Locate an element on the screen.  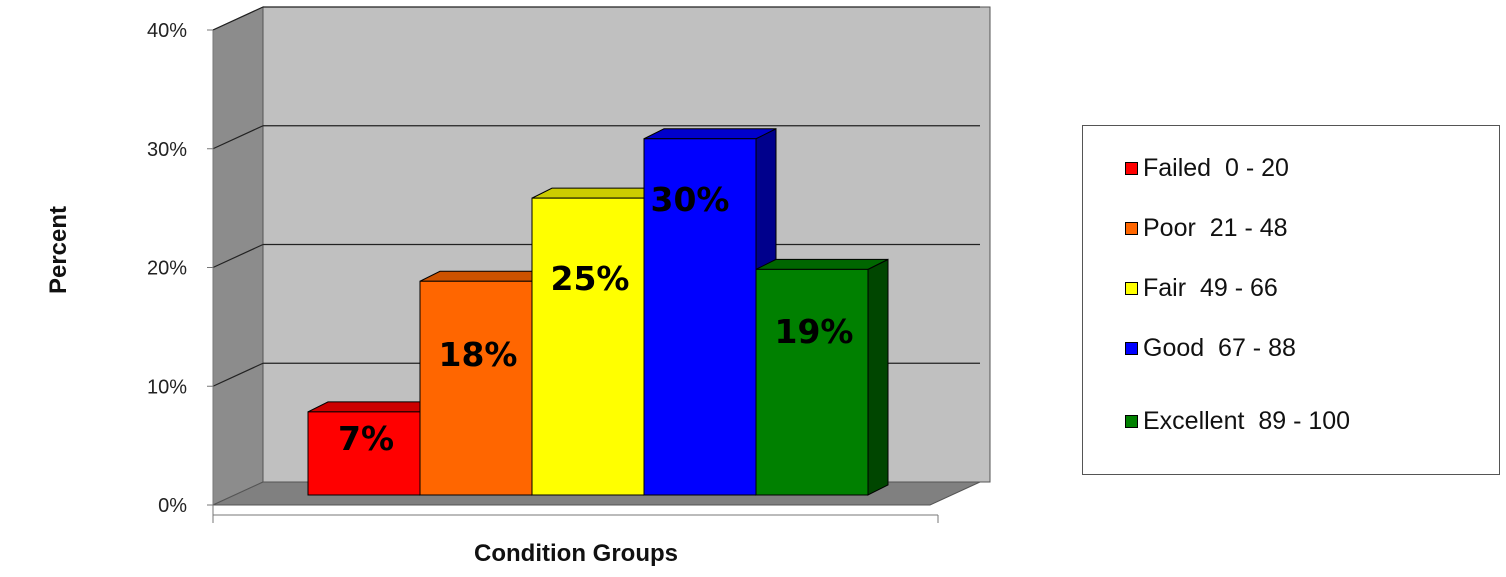
legend-label: Good 67 - 88 is located at coordinates (1219, 347).